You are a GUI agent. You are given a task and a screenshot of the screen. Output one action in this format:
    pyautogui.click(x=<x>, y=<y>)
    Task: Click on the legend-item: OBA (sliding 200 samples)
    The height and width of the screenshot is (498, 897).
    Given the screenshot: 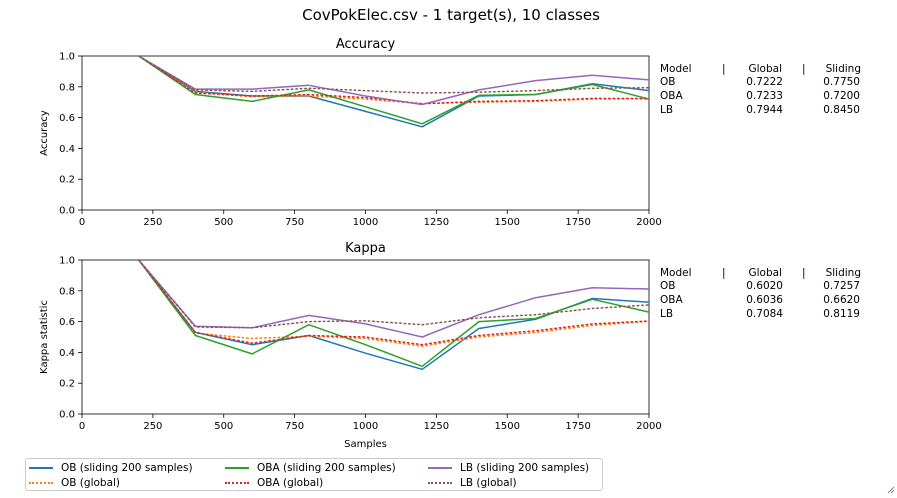 What is the action you would take?
    pyautogui.click(x=310, y=467)
    